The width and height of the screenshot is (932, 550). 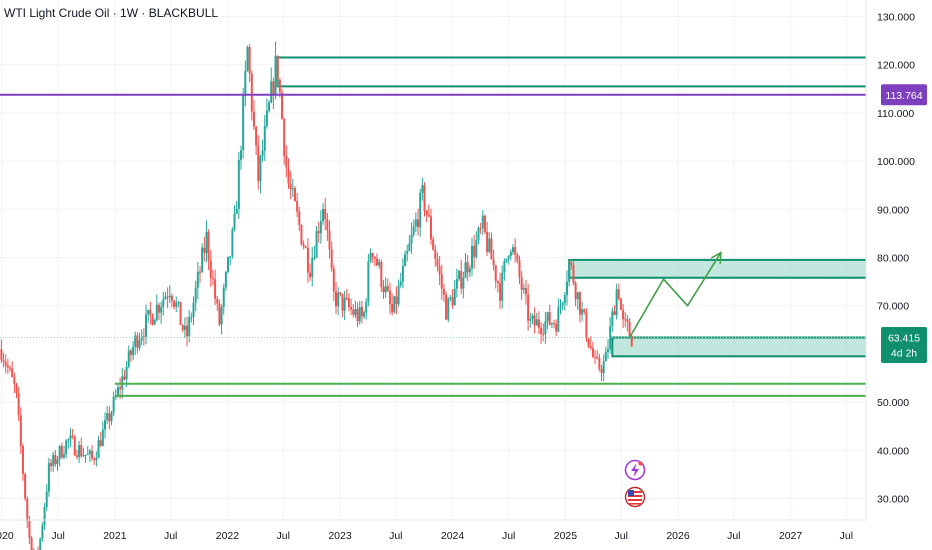 I want to click on zone-rect, so click(x=747, y=347).